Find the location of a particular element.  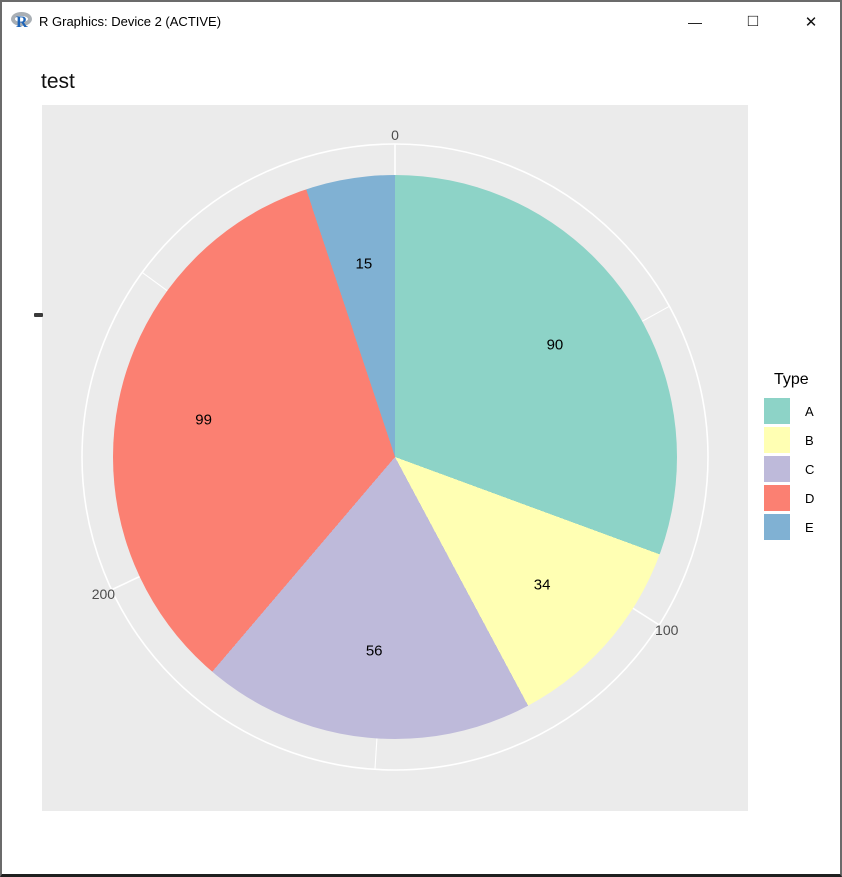

axis-tick-mark is located at coordinates (38, 315).